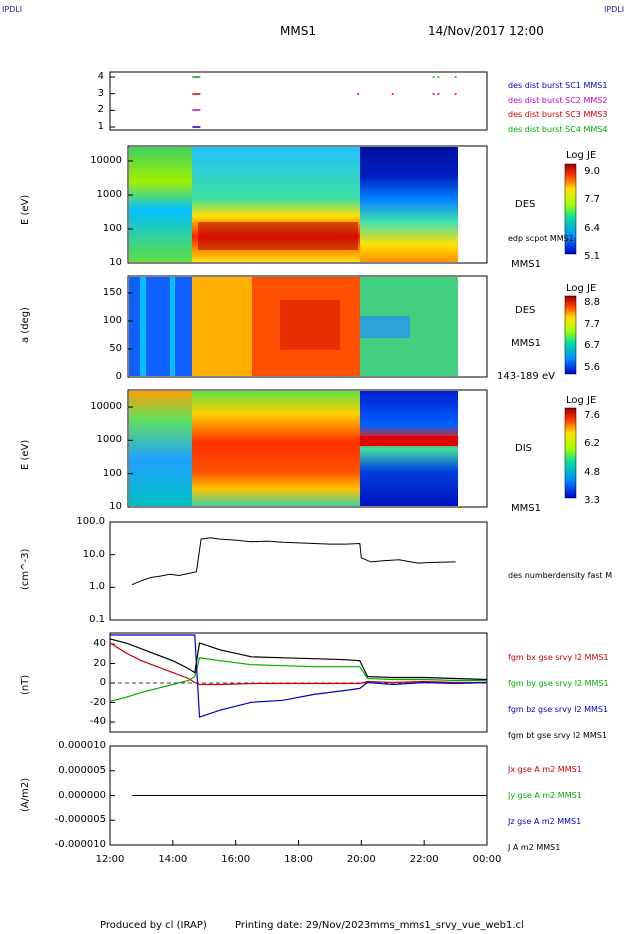 This screenshot has height=934, width=630. Describe the element at coordinates (592, 472) in the screenshot. I see `colorbar-dis-energy-tick-label: 4.8` at that location.